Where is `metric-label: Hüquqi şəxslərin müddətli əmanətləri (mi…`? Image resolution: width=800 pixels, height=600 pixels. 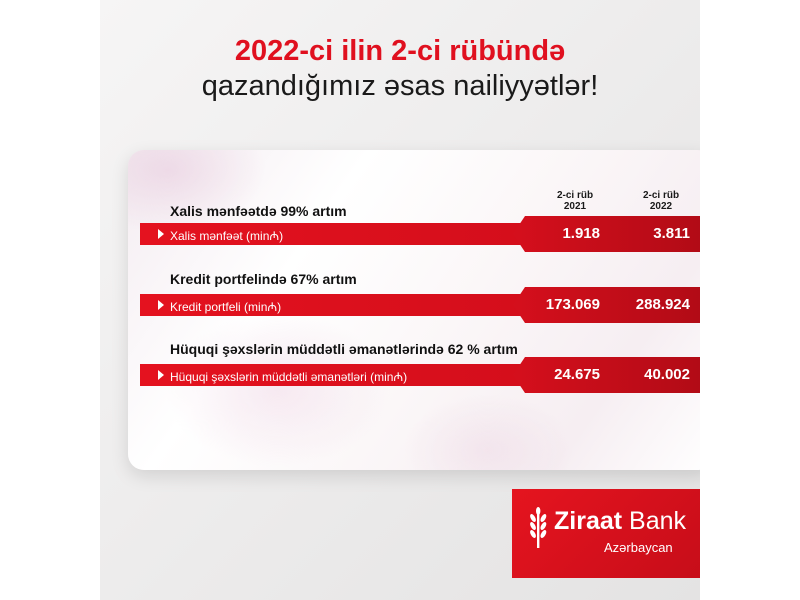
metric-label: Hüquqi şəxslərin müddətli əmanətləri (mi… is located at coordinates (282, 377).